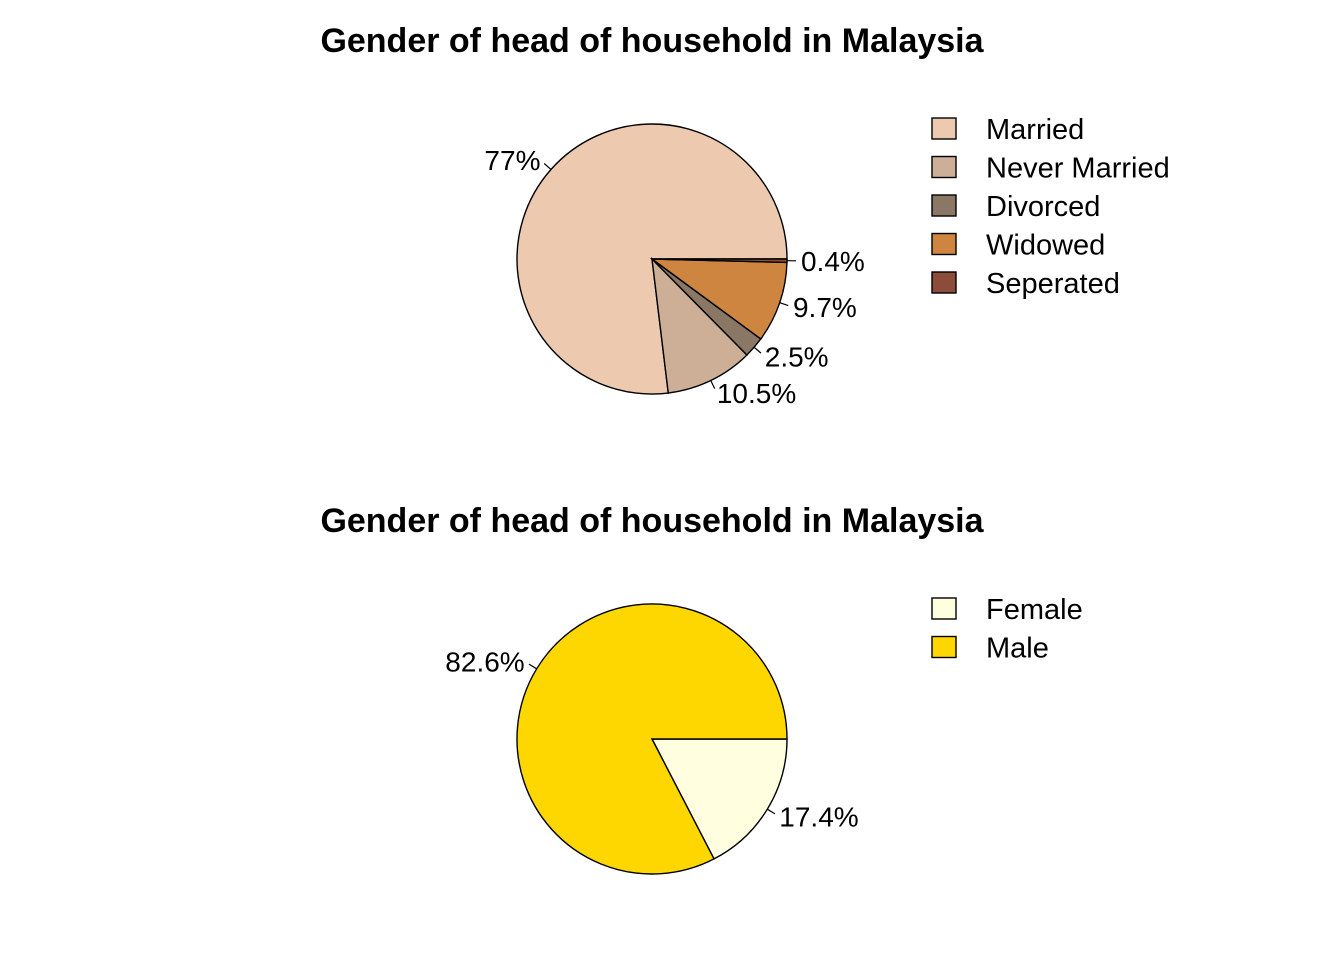 The image size is (1344, 960). Describe the element at coordinates (484, 662) in the screenshot. I see `slice-value-label-male: 82.6%` at that location.